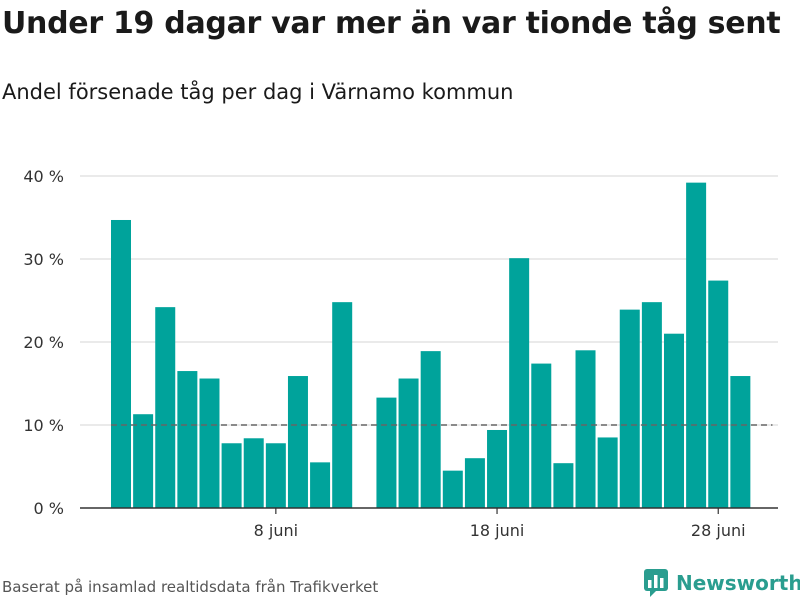 The image size is (800, 600). Describe the element at coordinates (43, 176) in the screenshot. I see `y-tick-label: 40 %` at that location.